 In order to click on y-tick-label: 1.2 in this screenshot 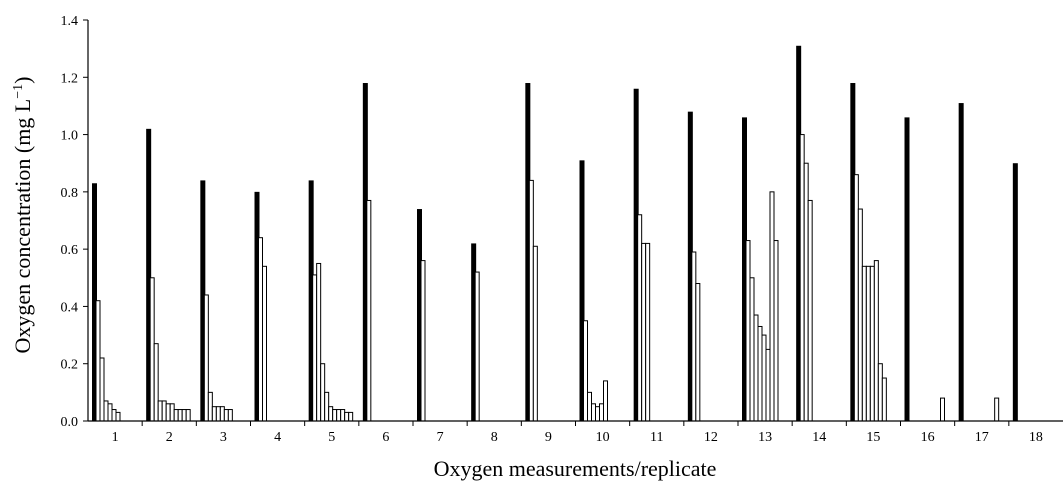, I will do `click(70, 78)`.